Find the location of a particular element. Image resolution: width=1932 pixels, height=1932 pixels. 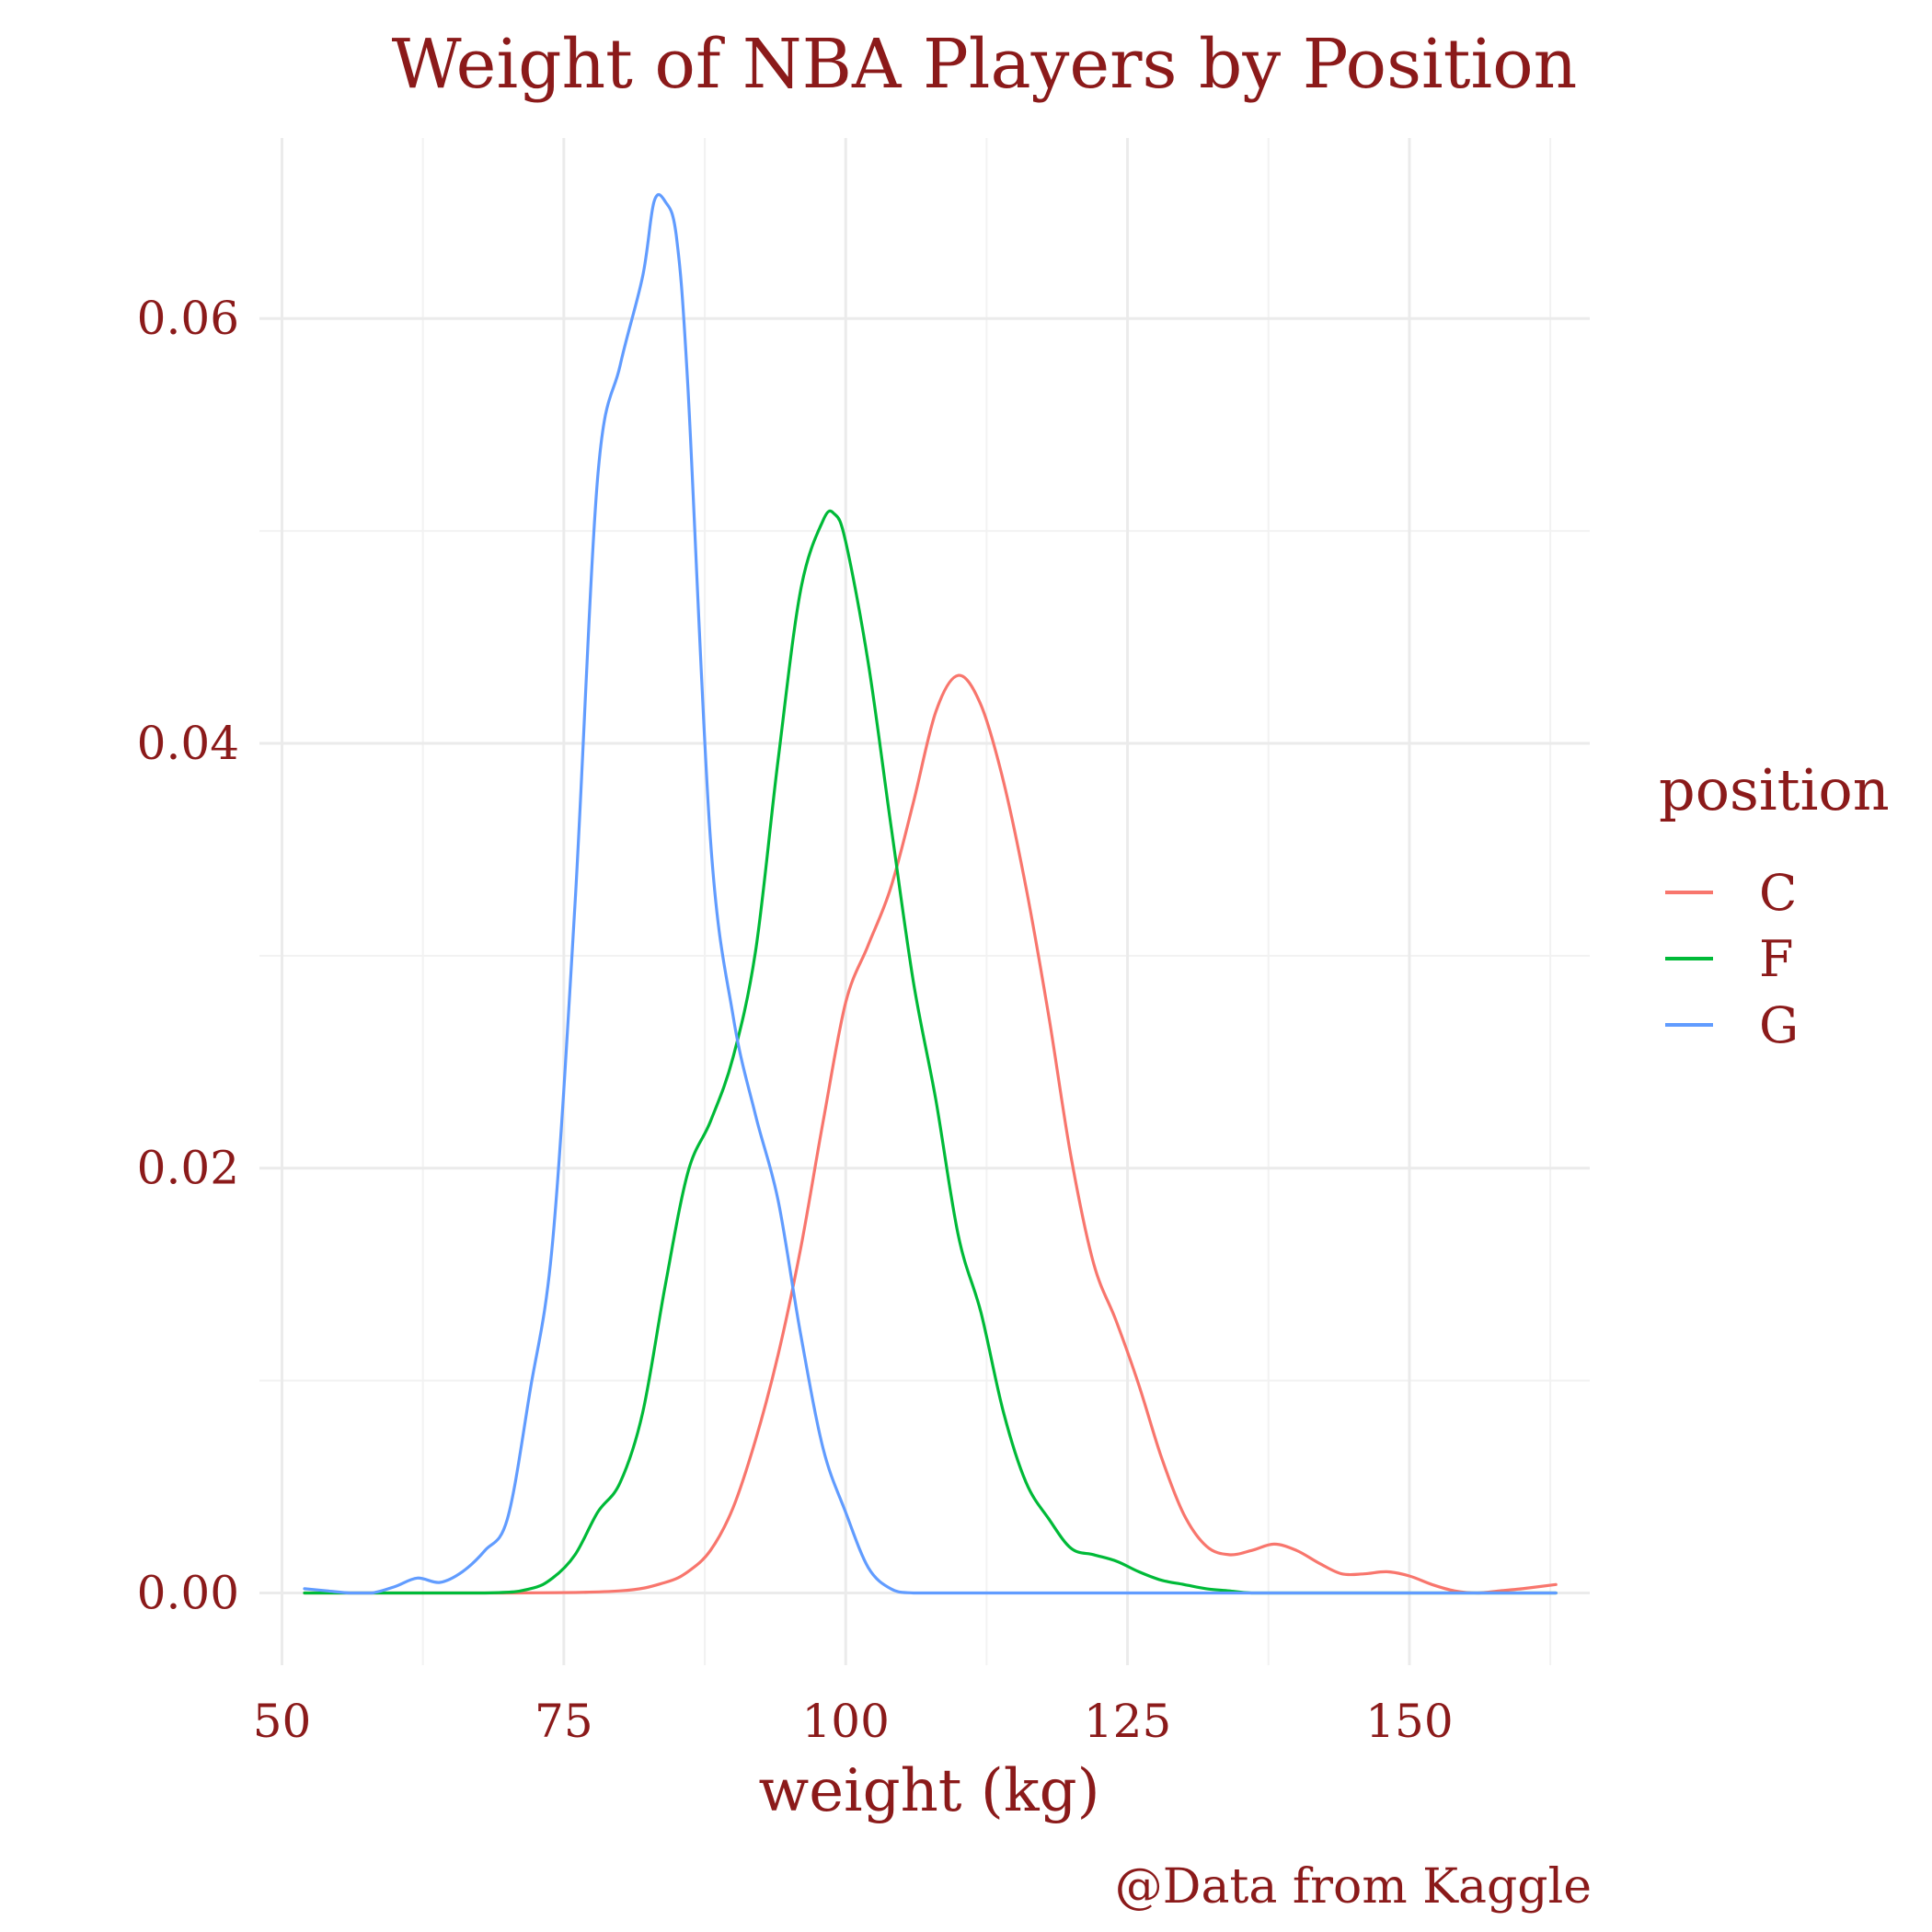

legend: position CFG is located at coordinates (1774, 905).